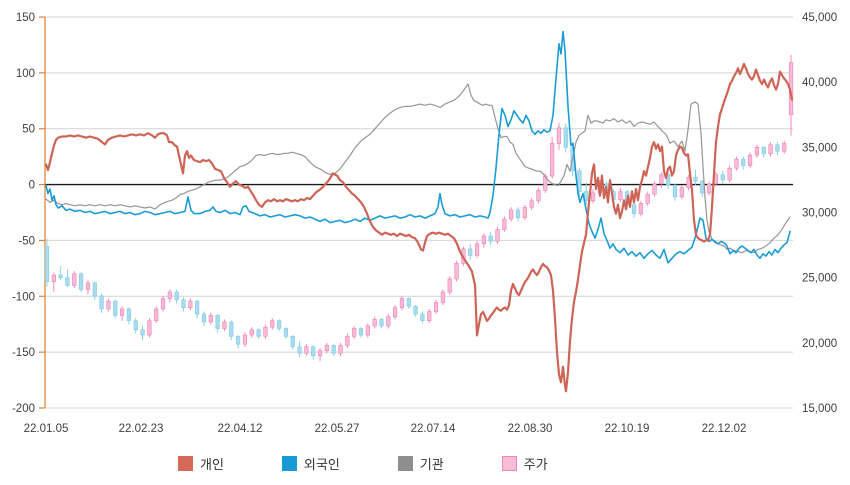 This screenshot has height=485, width=850. I want to click on legend-item-foreigner: 외국인, so click(310, 463).